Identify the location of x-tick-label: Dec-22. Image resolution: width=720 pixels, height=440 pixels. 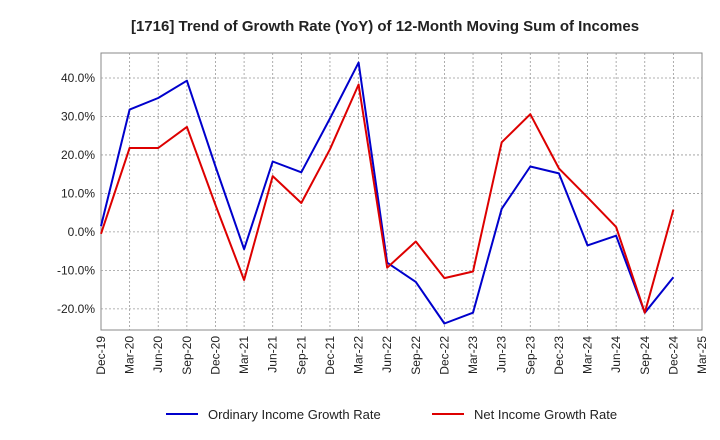
(444, 355).